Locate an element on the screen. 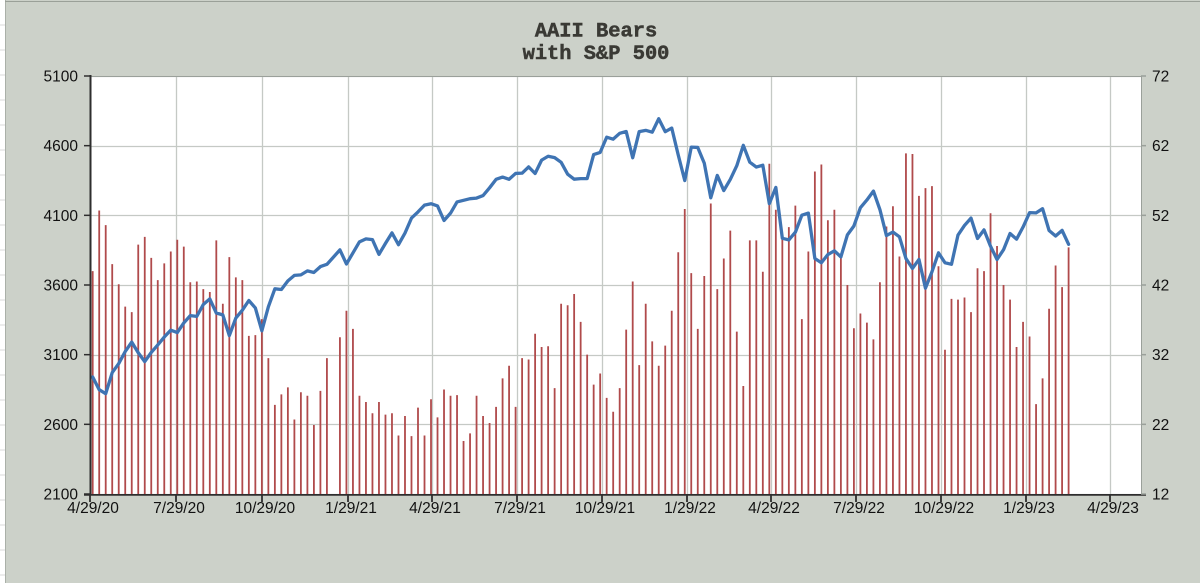 The image size is (1200, 588). svg-text: 32 is located at coordinates (1160, 355).